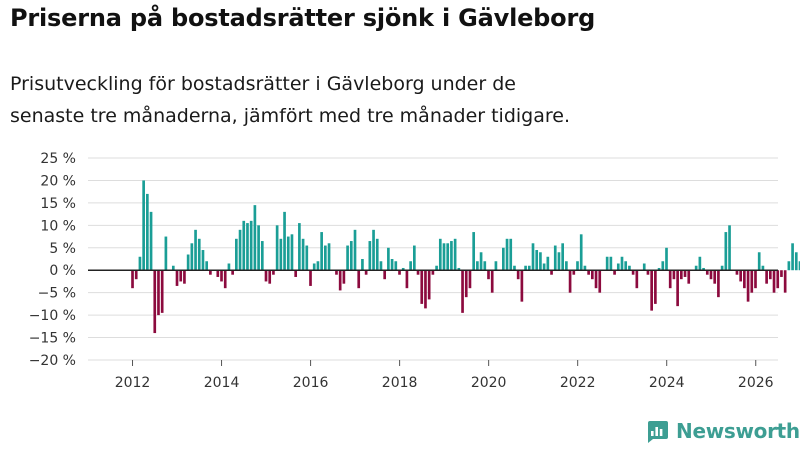 This screenshot has height=450, width=800. Describe the element at coordinates (222, 383) in the screenshot. I see `x-tick-label: 2014` at that location.